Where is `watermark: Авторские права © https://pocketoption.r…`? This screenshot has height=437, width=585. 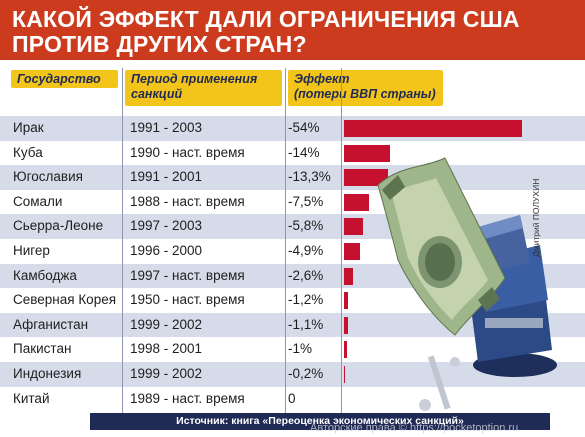
watermark: Авторские права © https://pocketoption.r… is located at coordinates (414, 428).